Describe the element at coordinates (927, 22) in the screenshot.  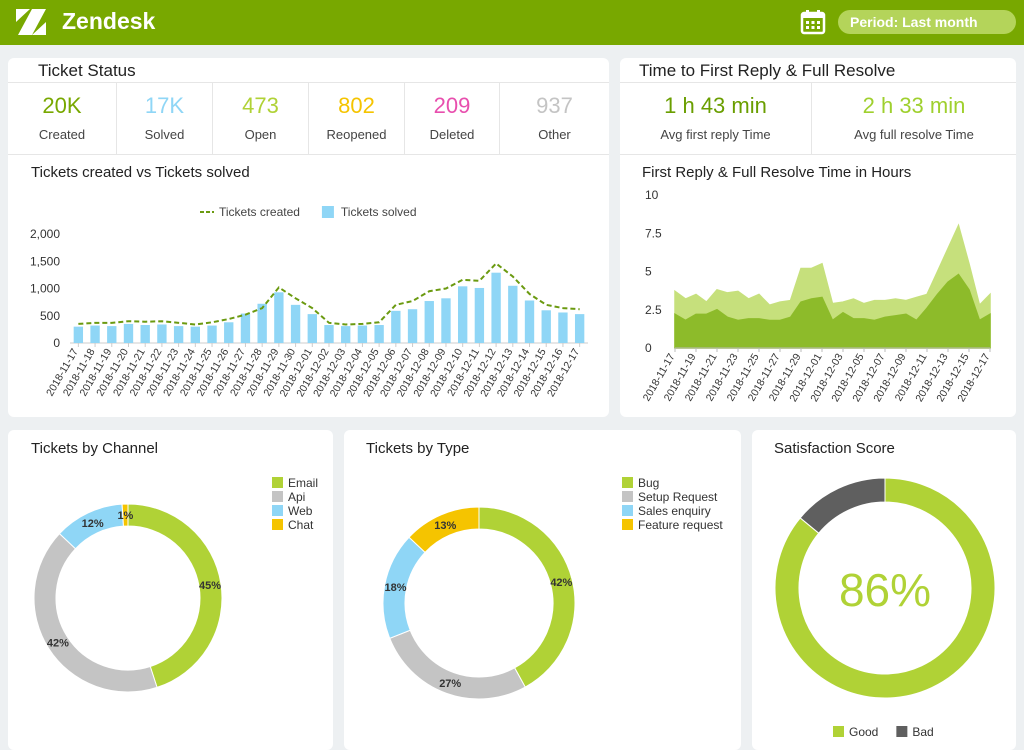
I see `period-selector: Period: Last month` at that location.